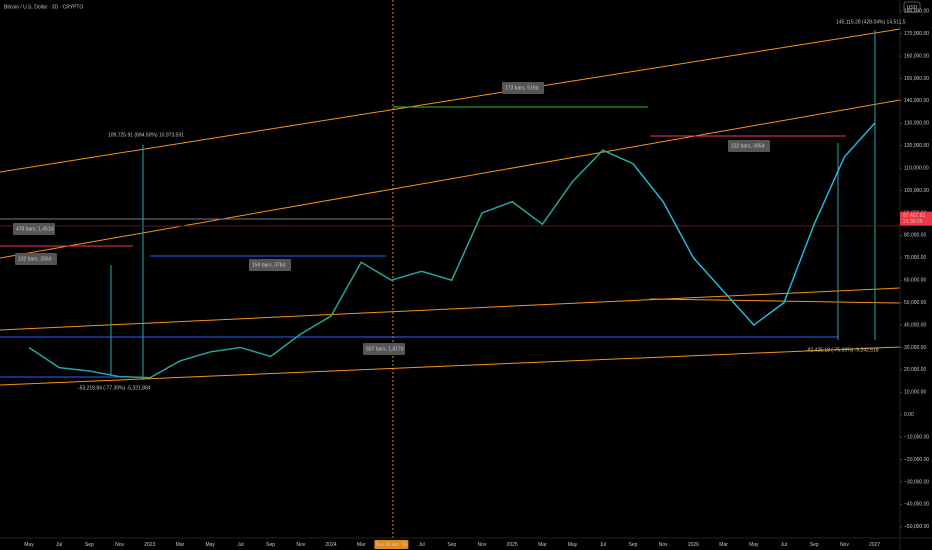  What do you see at coordinates (916, 482) in the screenshot?
I see `y-tick-label: −30,000.00` at bounding box center [916, 482].